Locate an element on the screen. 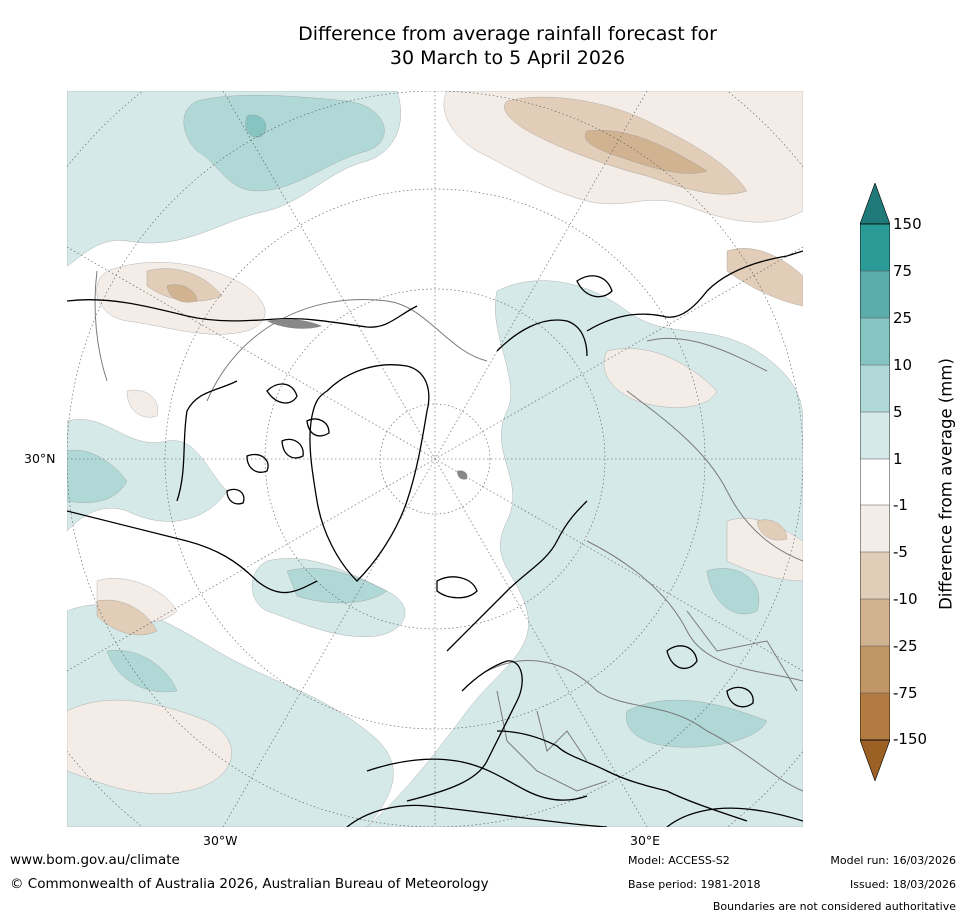 The image size is (965, 919). colorbar-tick-75: 75 is located at coordinates (903, 271).